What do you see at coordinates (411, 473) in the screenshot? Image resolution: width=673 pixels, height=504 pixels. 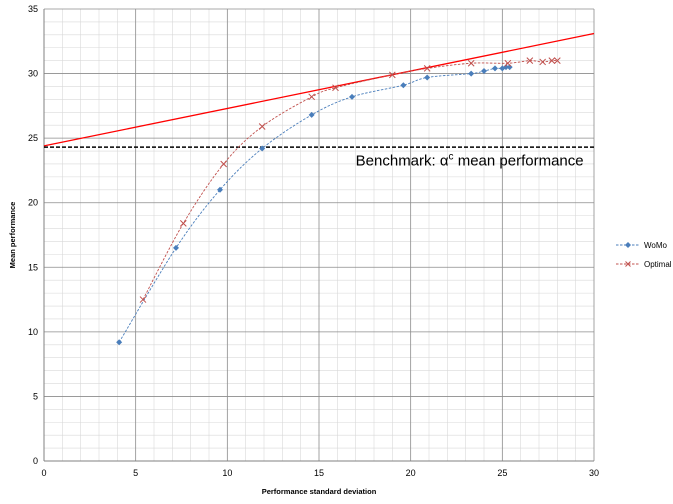 I see `x-tick-label: 20` at bounding box center [411, 473].